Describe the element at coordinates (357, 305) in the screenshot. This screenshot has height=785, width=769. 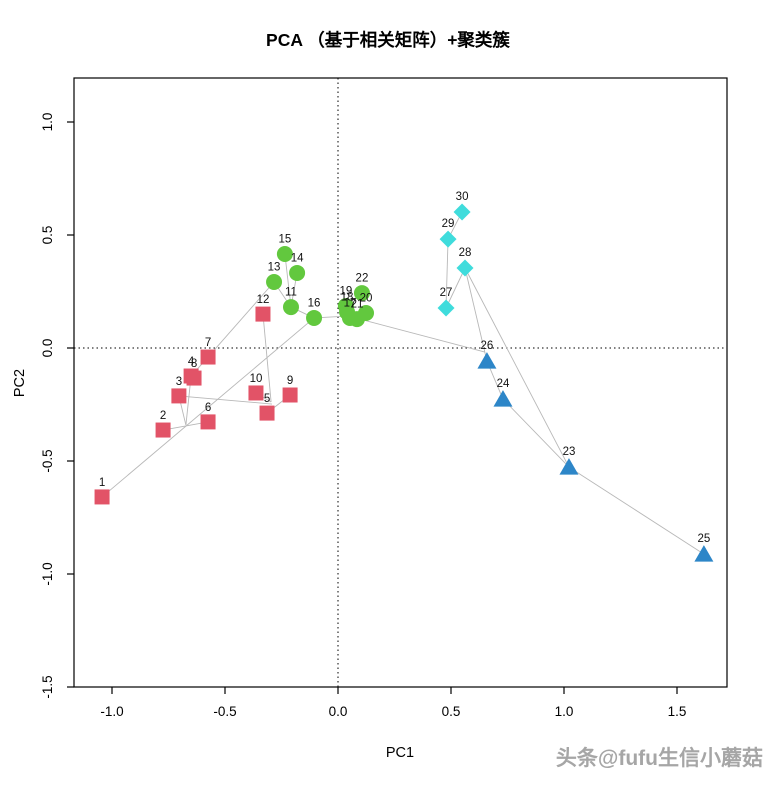
I see `point-label-21: 21` at that location.